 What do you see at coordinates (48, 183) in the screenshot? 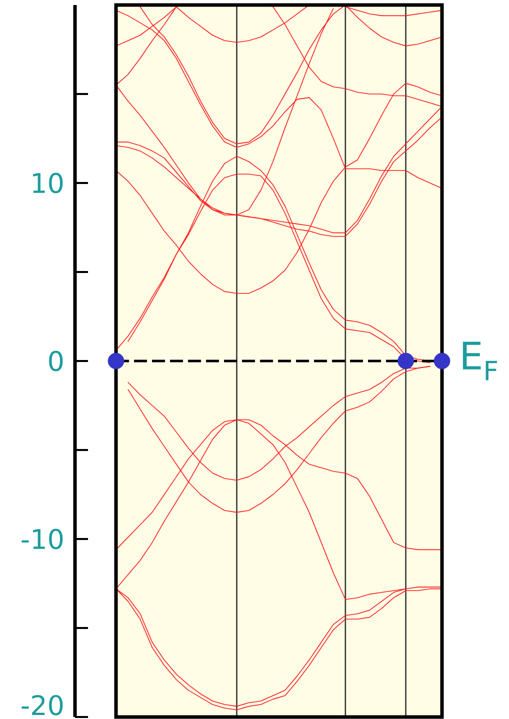
I see `y-tick-label: 10` at bounding box center [48, 183].